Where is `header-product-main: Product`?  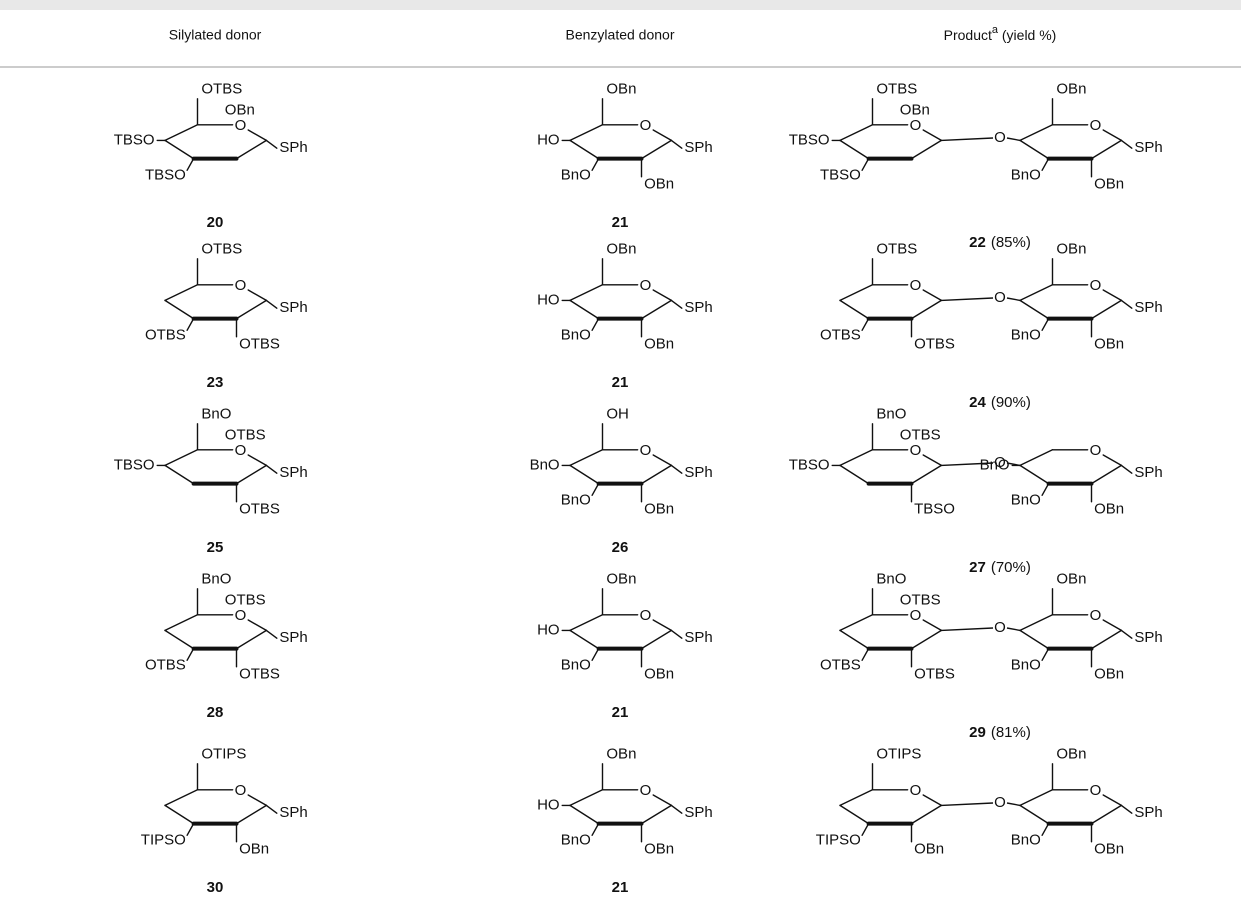
header-product-main: Product is located at coordinates (968, 35).